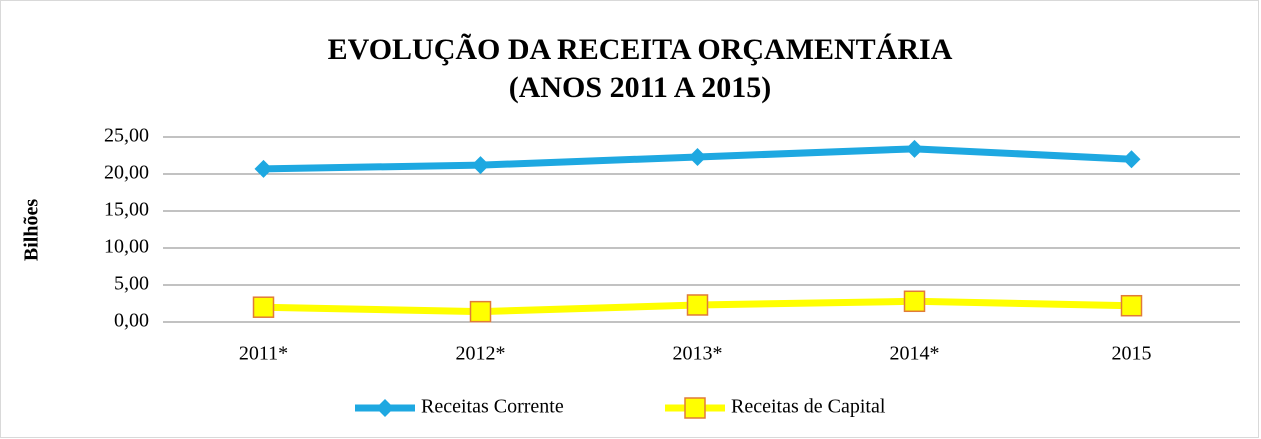  What do you see at coordinates (131, 321) in the screenshot?
I see `y-tick-label: 0,00` at bounding box center [131, 321].